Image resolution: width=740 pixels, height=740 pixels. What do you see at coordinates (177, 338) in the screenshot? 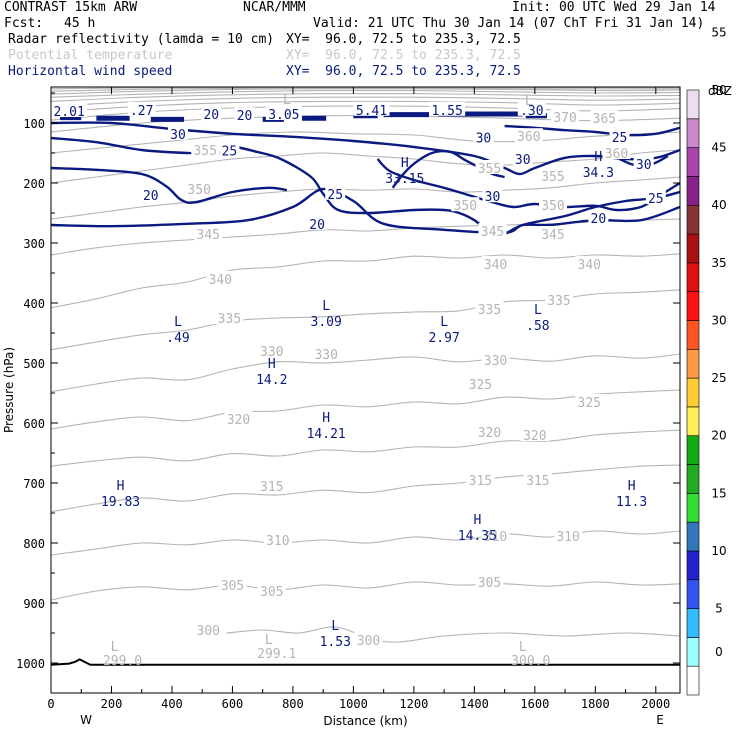
I see `extremum-value: .49` at bounding box center [177, 338].